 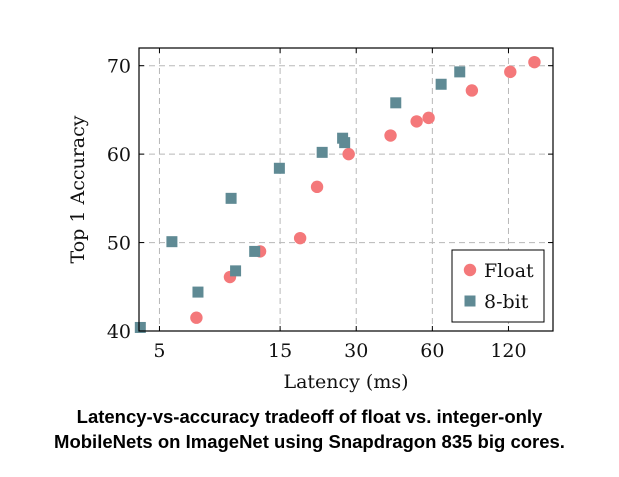 What do you see at coordinates (432, 351) in the screenshot?
I see `x-tick-label: 60` at bounding box center [432, 351].